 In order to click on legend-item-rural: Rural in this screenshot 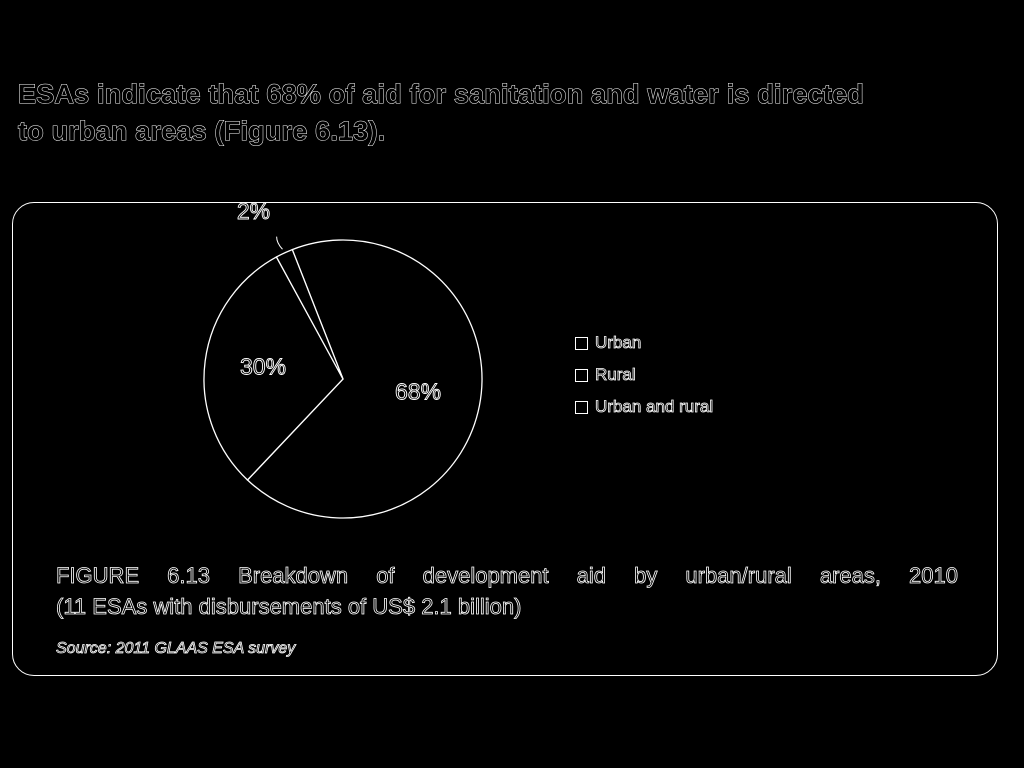, I will do `click(644, 375)`.